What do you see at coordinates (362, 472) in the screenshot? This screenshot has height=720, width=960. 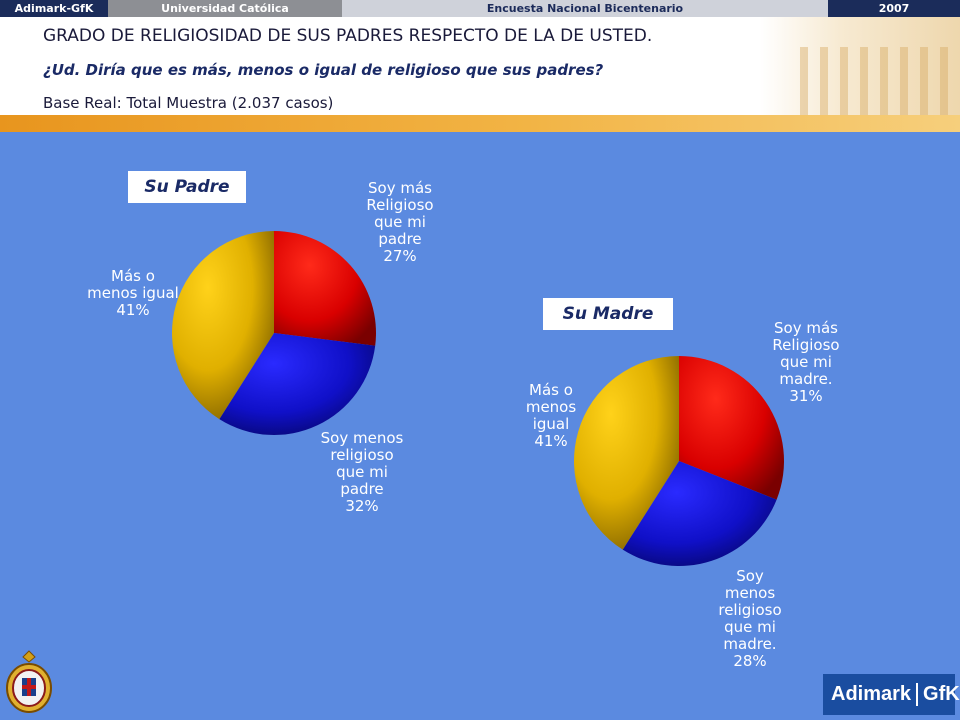 I see `slice-label-padre-less: Soy menos religioso que mi padre 32%` at bounding box center [362, 472].